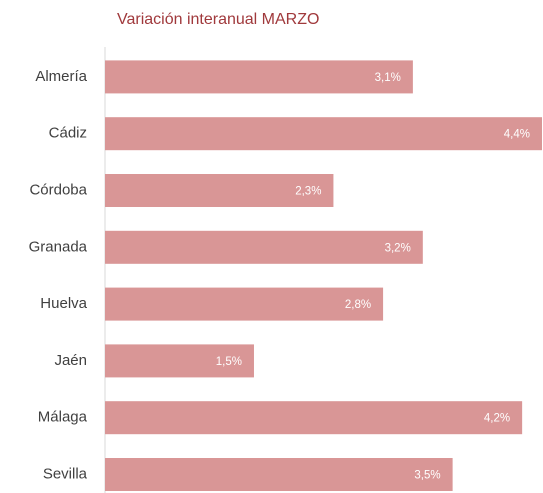 The image size is (543, 493). Describe the element at coordinates (308, 192) in the screenshot. I see `value-label: 2,3%` at that location.